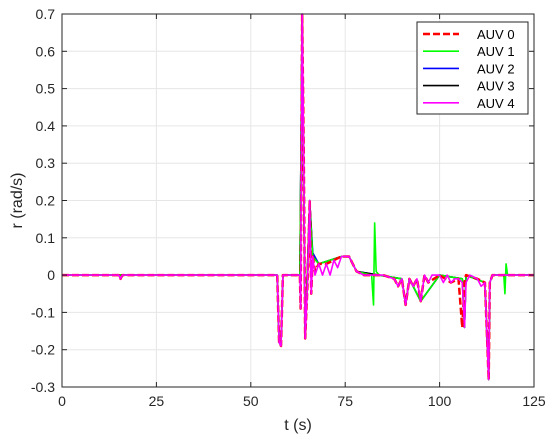 This screenshot has width=550, height=439. What do you see at coordinates (302, 401) in the screenshot?
I see `x-tick-labels: 0 25 50 75 100 125` at bounding box center [302, 401].